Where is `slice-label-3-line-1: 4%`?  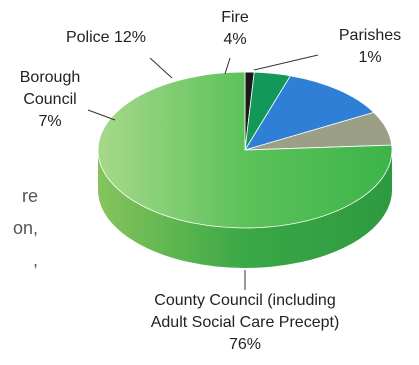
slice-label-3-line-1: 4% is located at coordinates (234, 39).